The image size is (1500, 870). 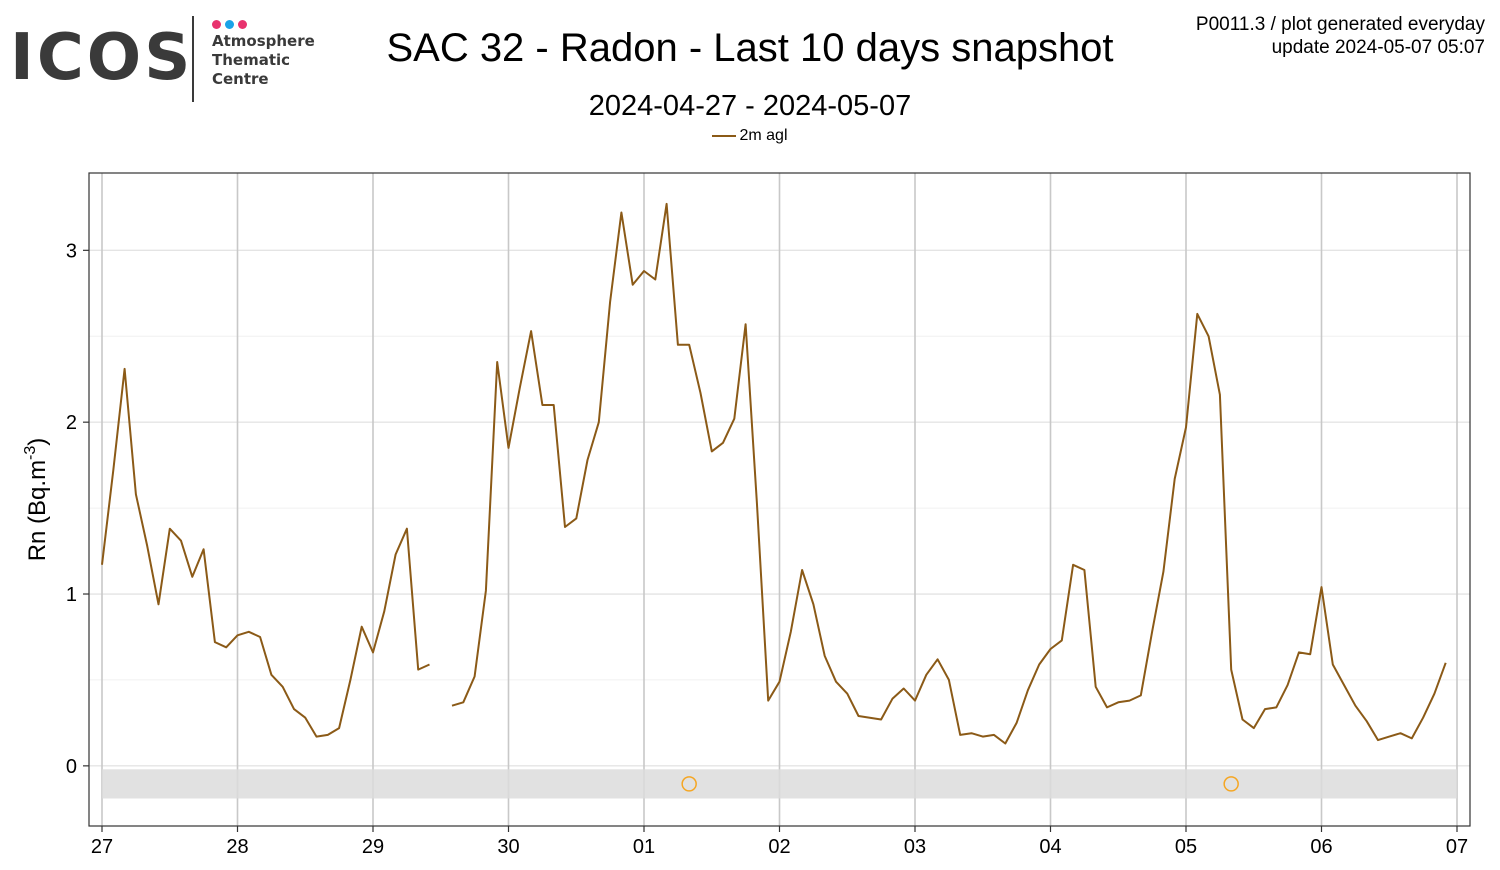 What do you see at coordinates (915, 847) in the screenshot?
I see `x-tick-label: 03` at bounding box center [915, 847].